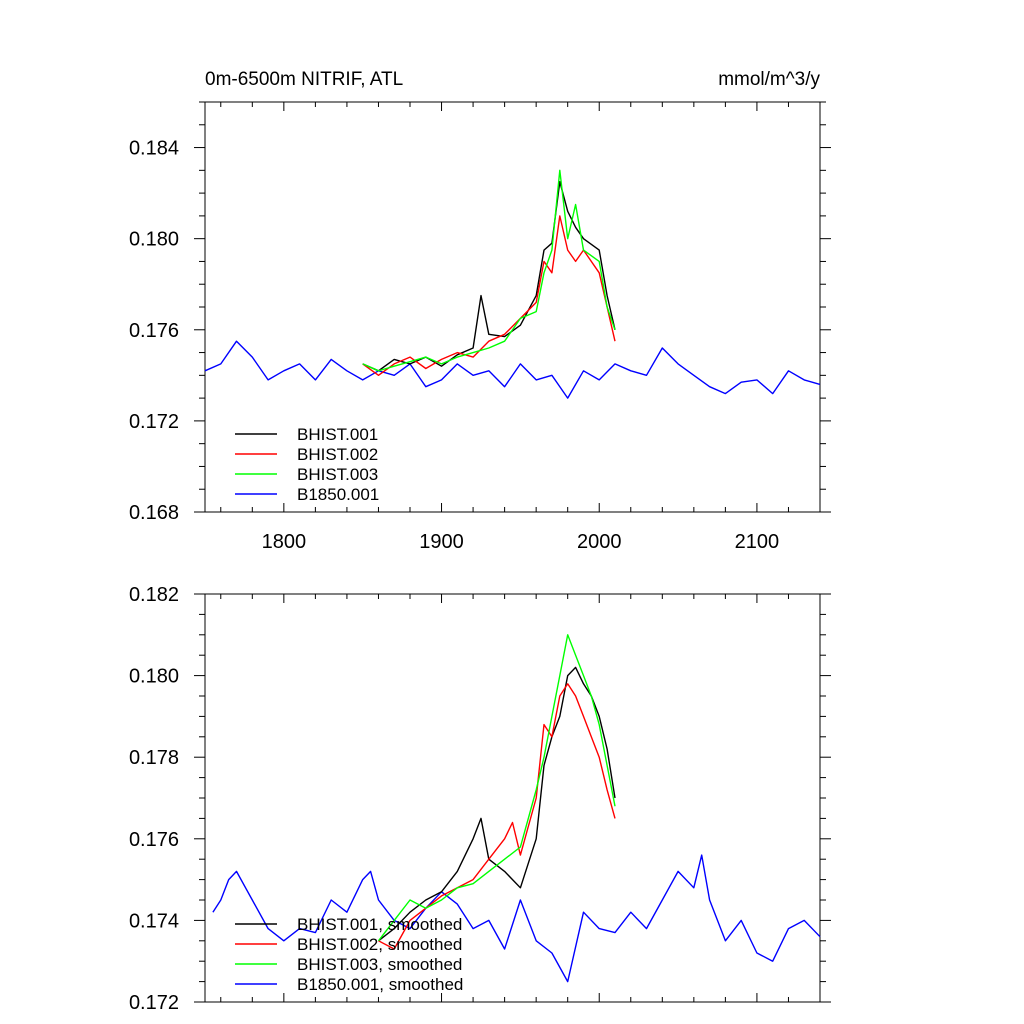 The image size is (1024, 1024). I want to click on y-tick-label: 0.178, so click(154, 758).